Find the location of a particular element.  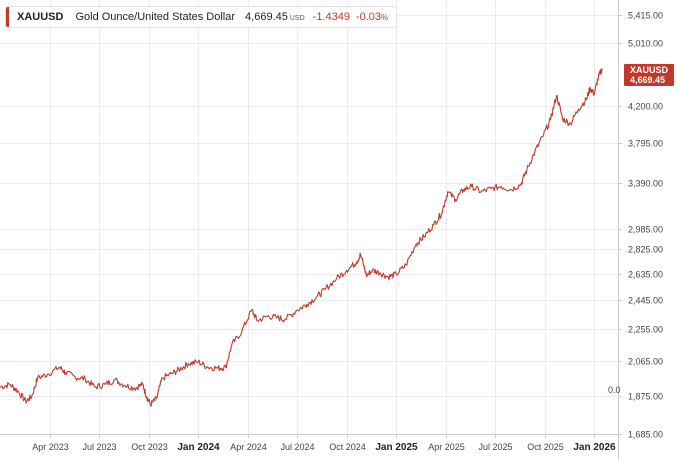

x-tick-label: Jul 2025 is located at coordinates (495, 447).